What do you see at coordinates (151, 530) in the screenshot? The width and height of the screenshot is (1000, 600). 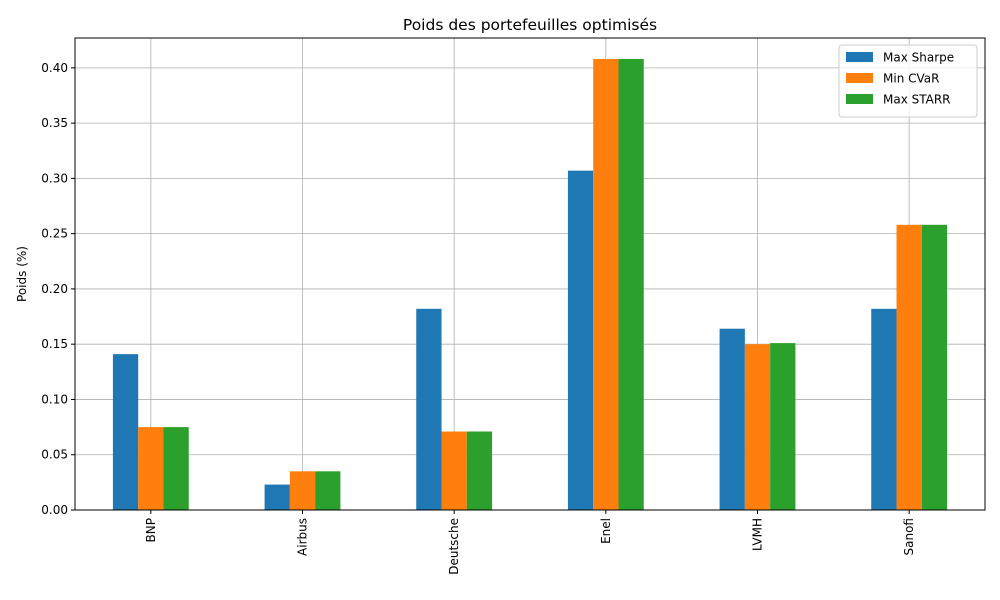 I see `x-tick-label: BNP` at bounding box center [151, 530].